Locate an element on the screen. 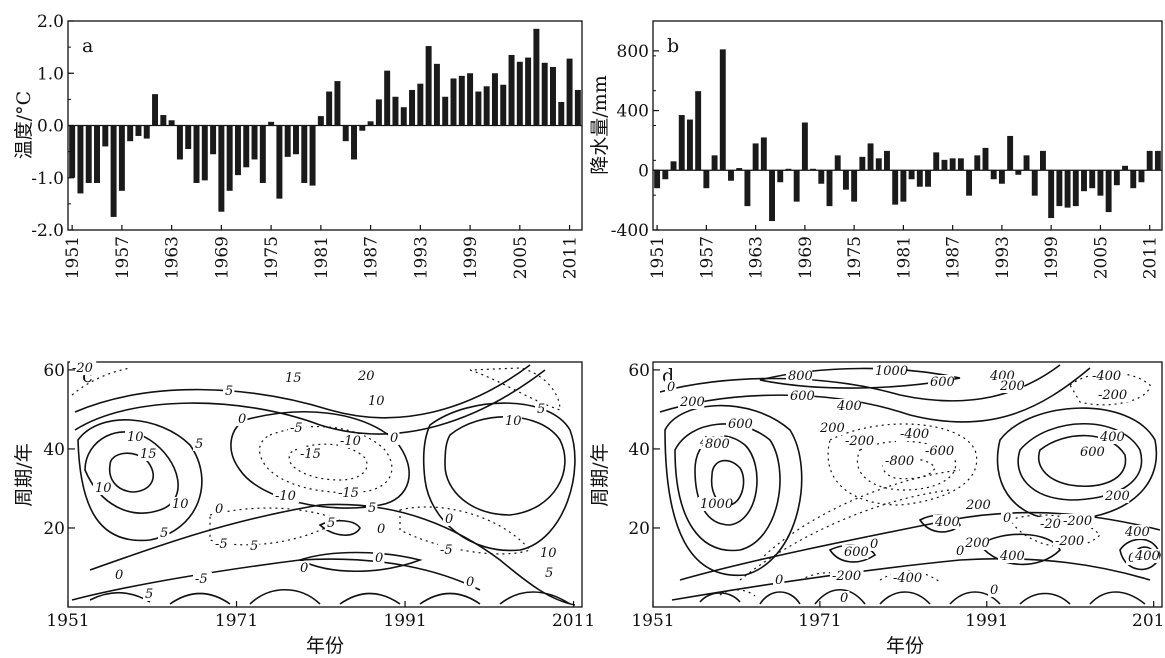  panel-d-ylabel: 周期/年 is located at coordinates (600, 474).